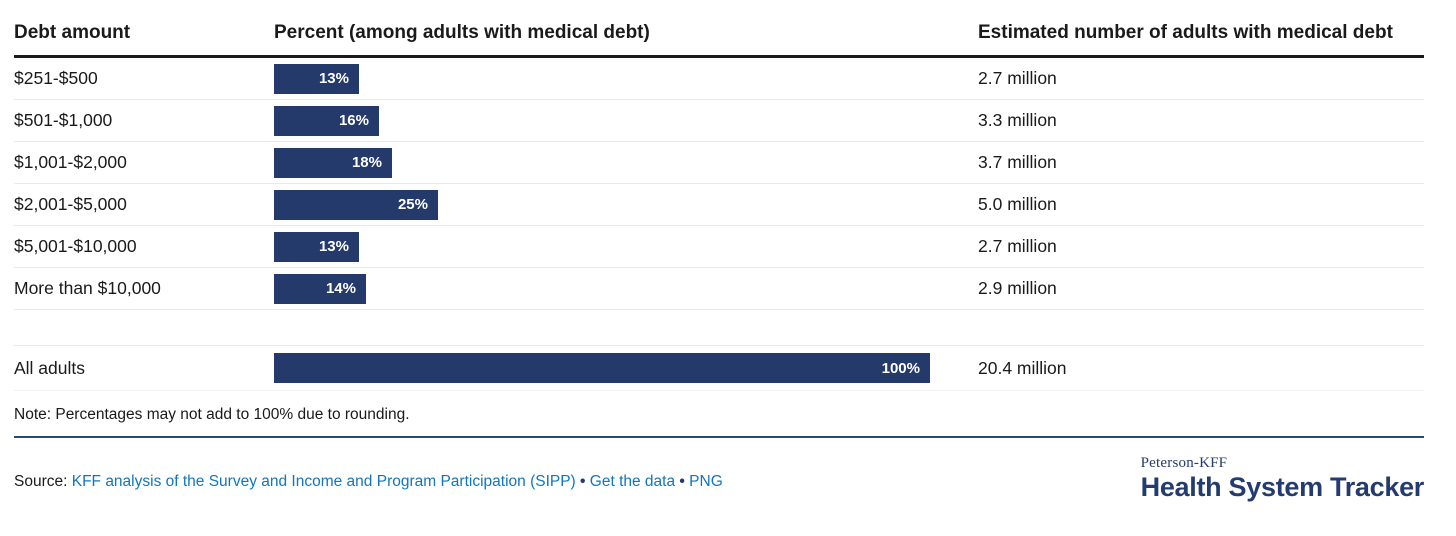  Describe the element at coordinates (333, 162) in the screenshot. I see `percent-bar: 18%` at that location.